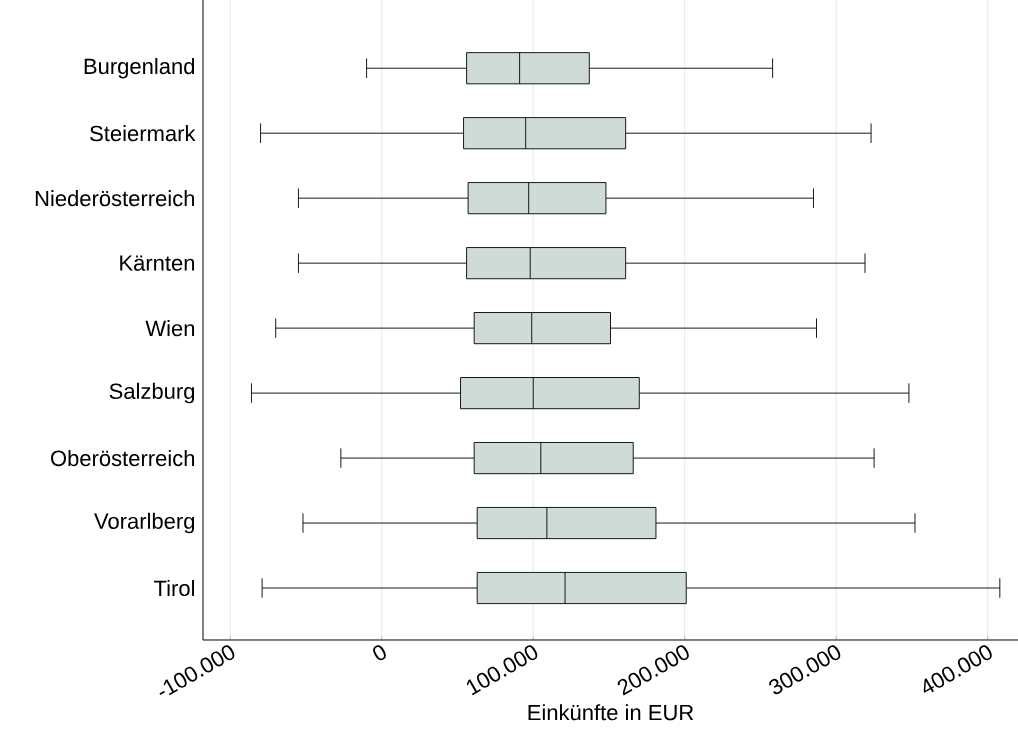 The image size is (1018, 749). Describe the element at coordinates (611, 712) in the screenshot. I see `x-axis-title: Einkünfte in EUR` at that location.